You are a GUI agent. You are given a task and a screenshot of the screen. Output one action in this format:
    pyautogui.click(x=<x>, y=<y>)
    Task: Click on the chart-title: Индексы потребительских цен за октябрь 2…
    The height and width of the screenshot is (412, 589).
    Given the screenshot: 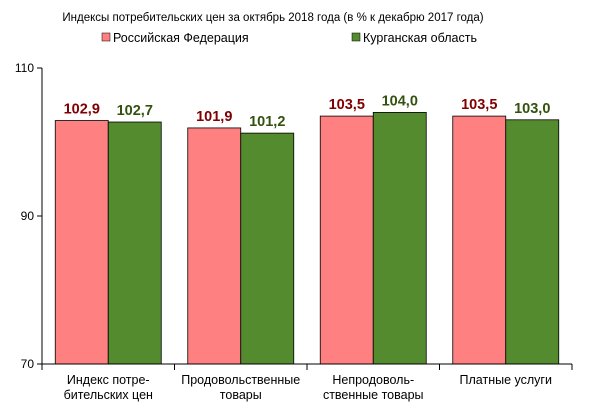 What is the action you would take?
    pyautogui.click(x=272, y=18)
    